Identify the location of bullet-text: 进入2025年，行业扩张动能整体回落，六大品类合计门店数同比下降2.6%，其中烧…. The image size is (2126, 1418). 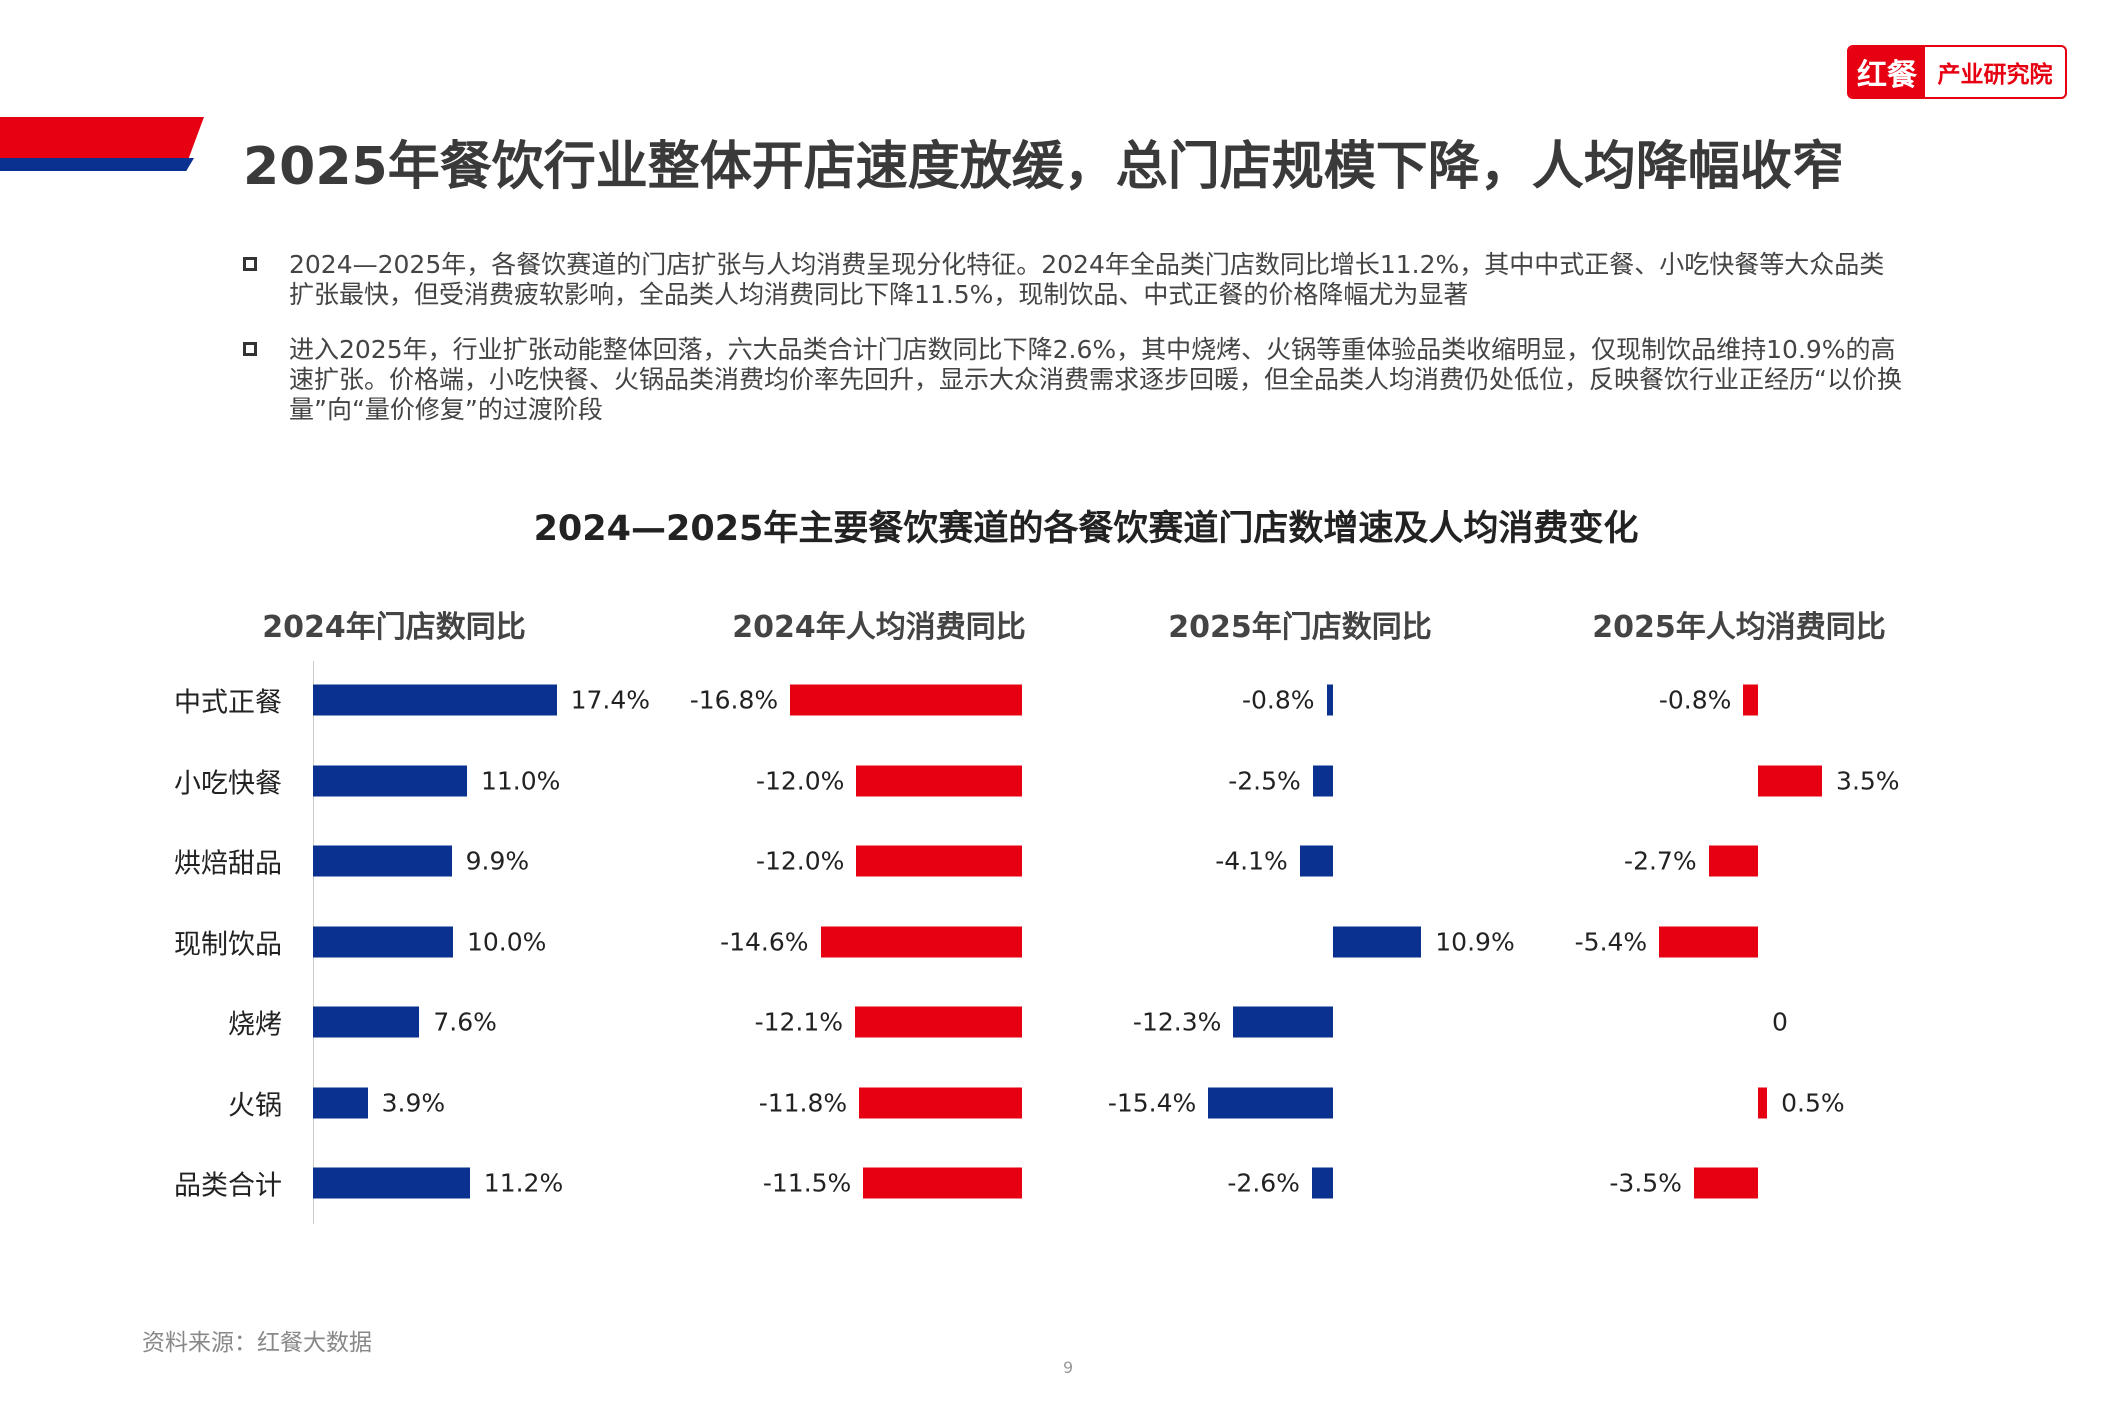
(1095, 379).